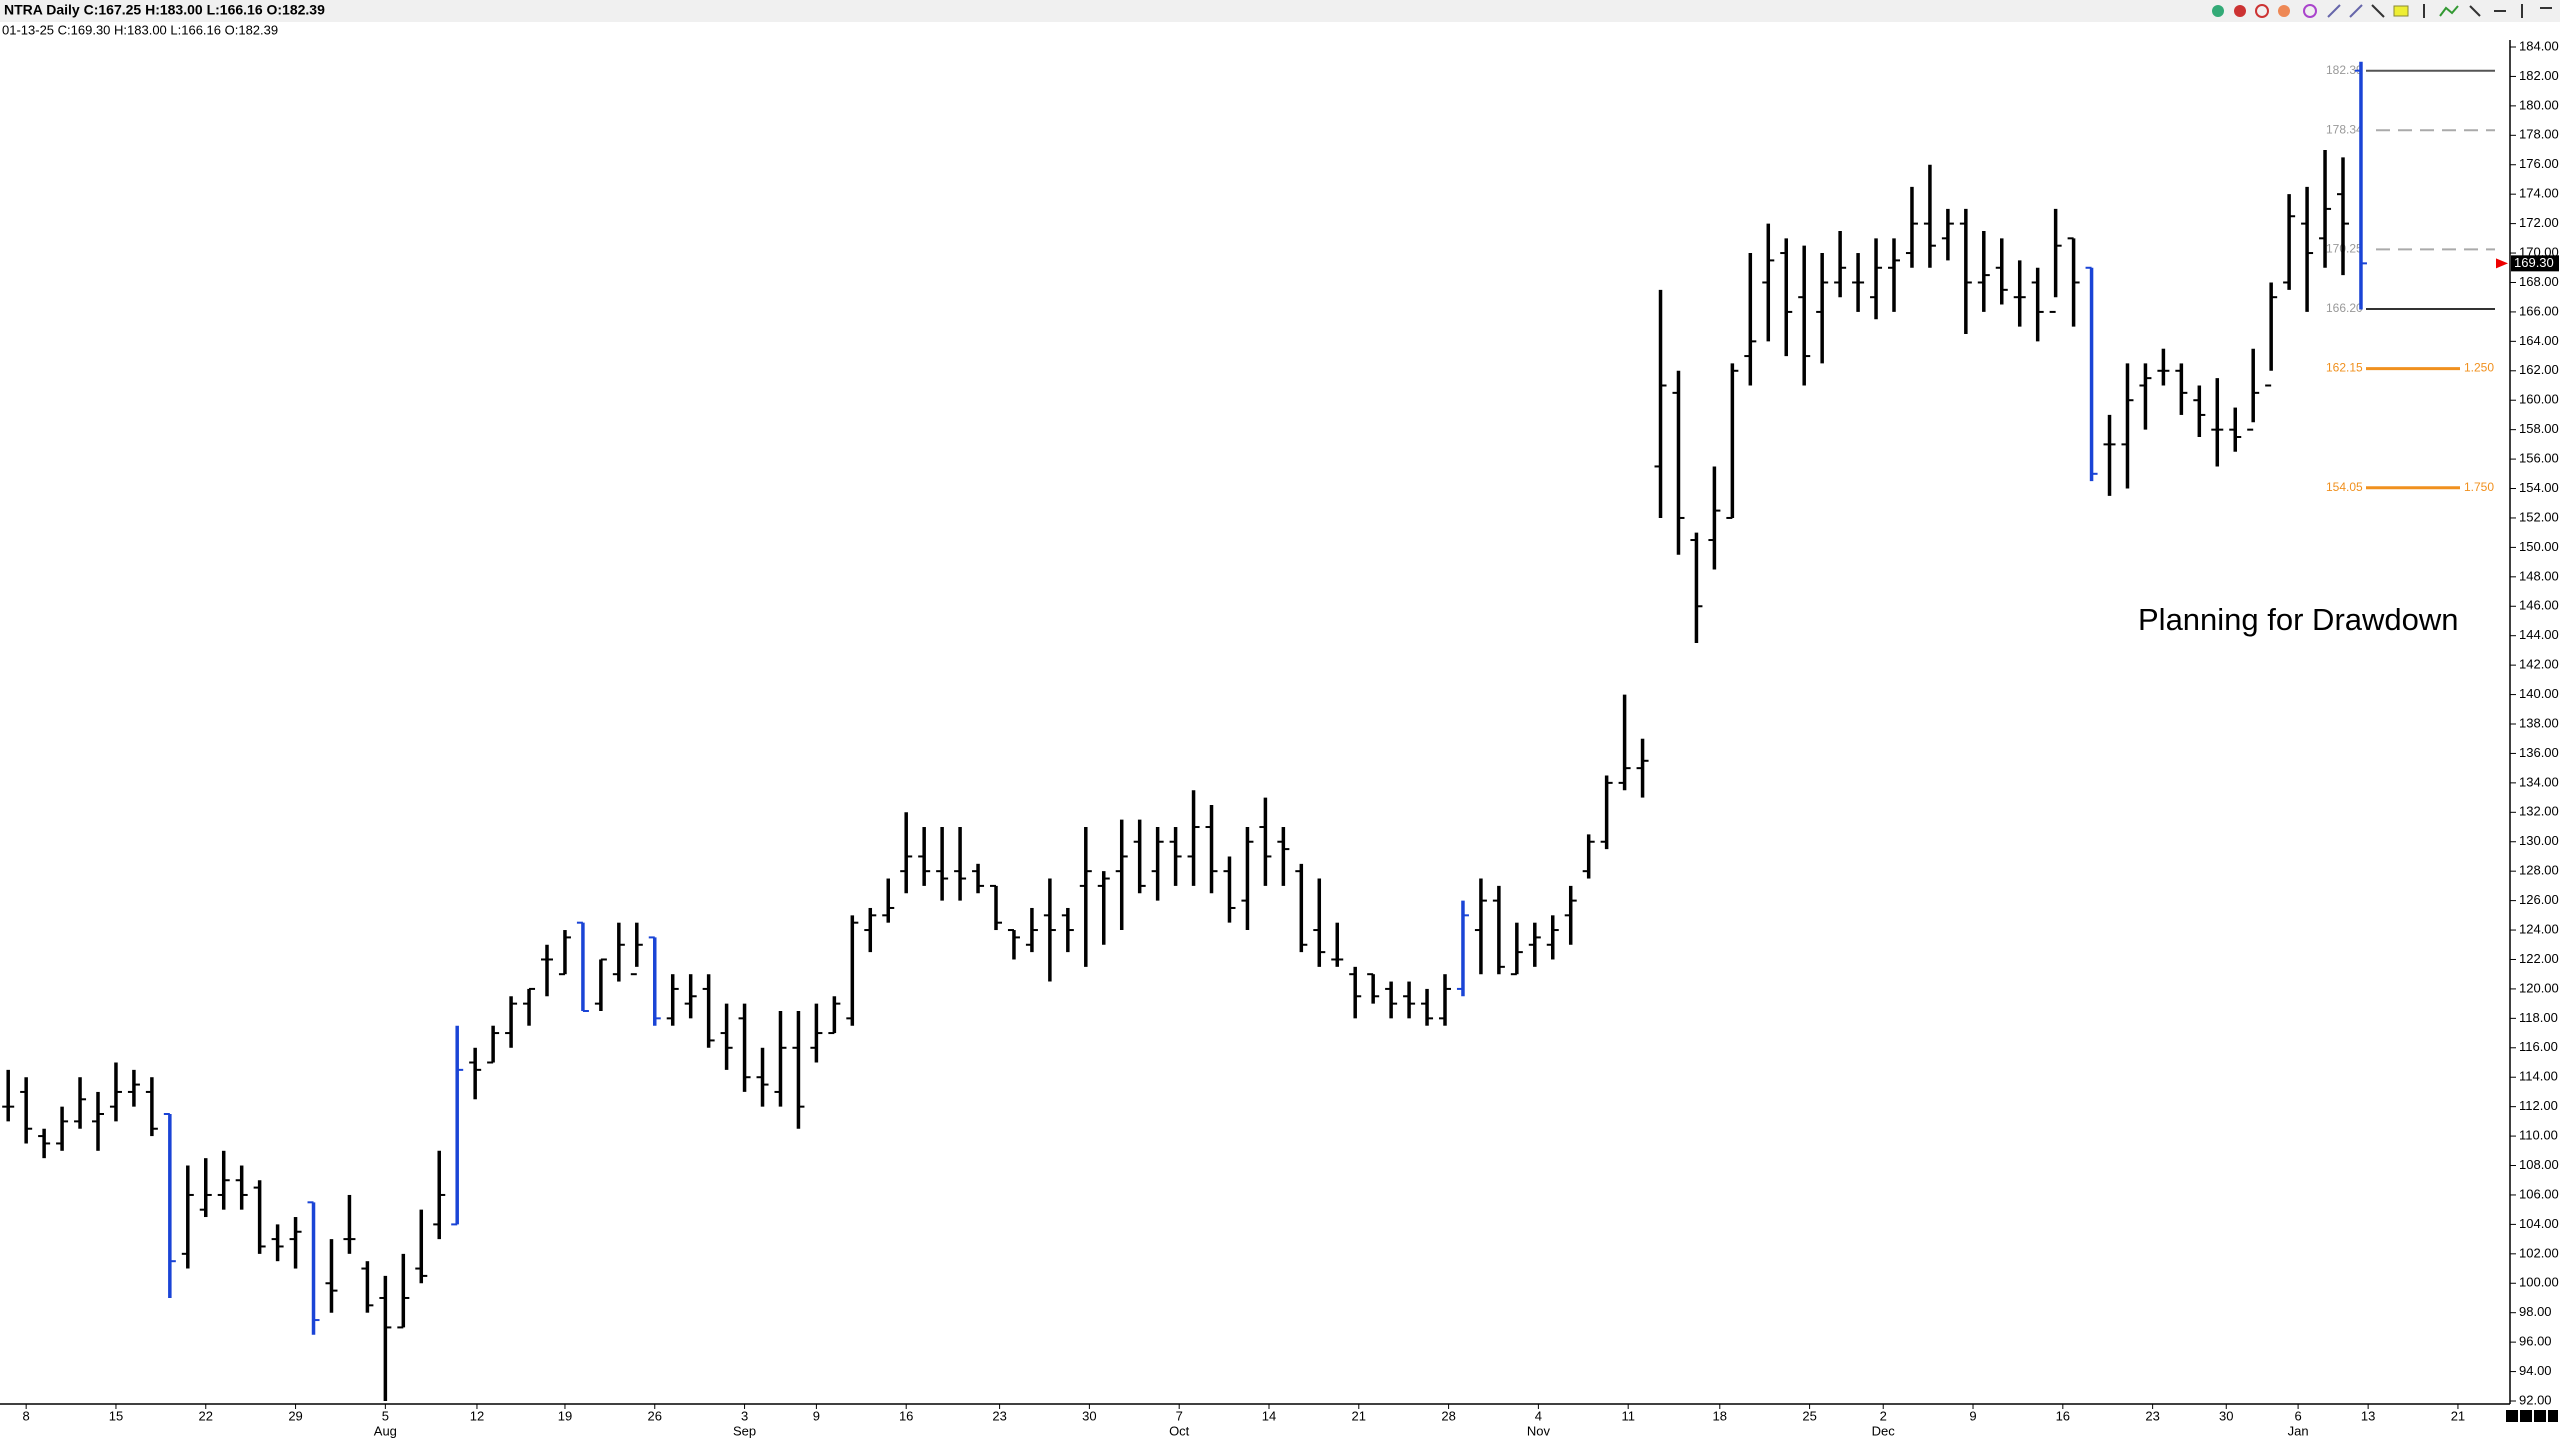  I want to click on y-tick-label: 112.00, so click(2538, 1105).